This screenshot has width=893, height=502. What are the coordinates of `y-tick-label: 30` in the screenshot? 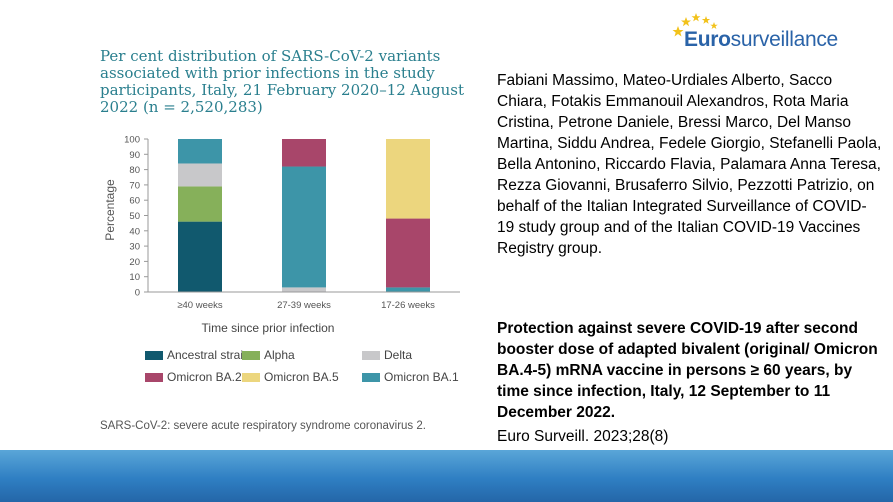 It's located at (134, 247).